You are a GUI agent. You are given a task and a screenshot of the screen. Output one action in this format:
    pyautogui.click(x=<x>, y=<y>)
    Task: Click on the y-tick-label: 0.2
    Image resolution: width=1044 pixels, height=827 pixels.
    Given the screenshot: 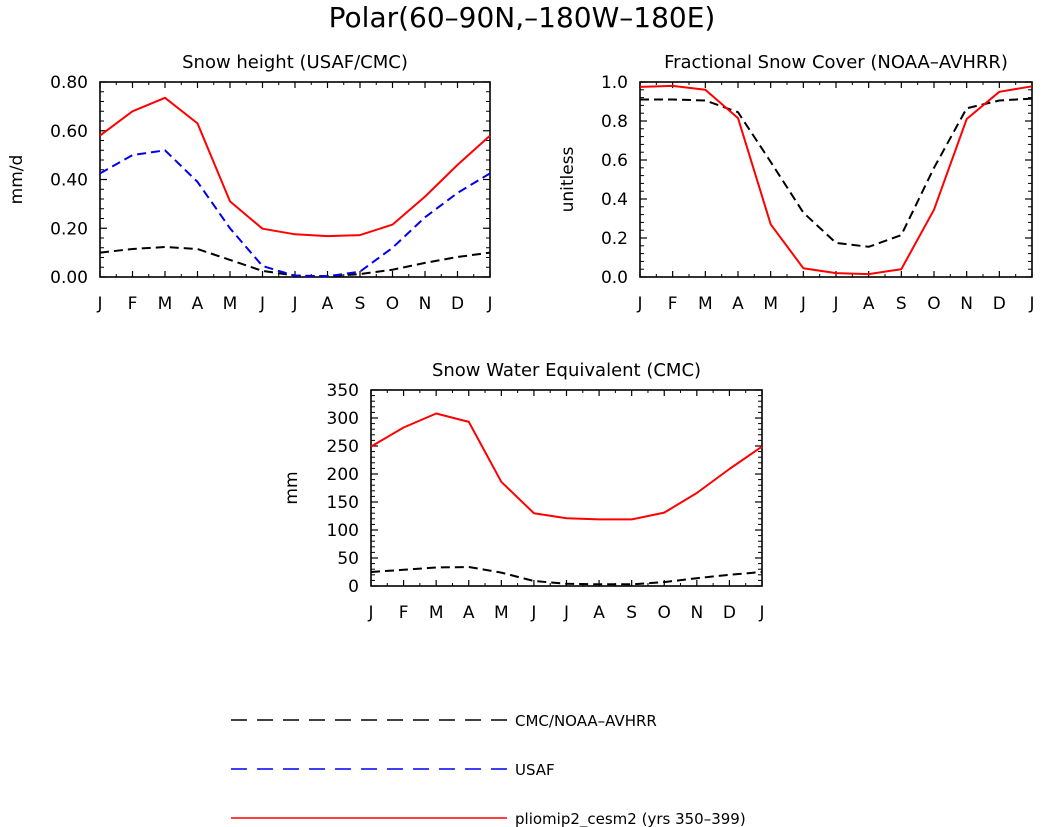 What is the action you would take?
    pyautogui.click(x=614, y=239)
    